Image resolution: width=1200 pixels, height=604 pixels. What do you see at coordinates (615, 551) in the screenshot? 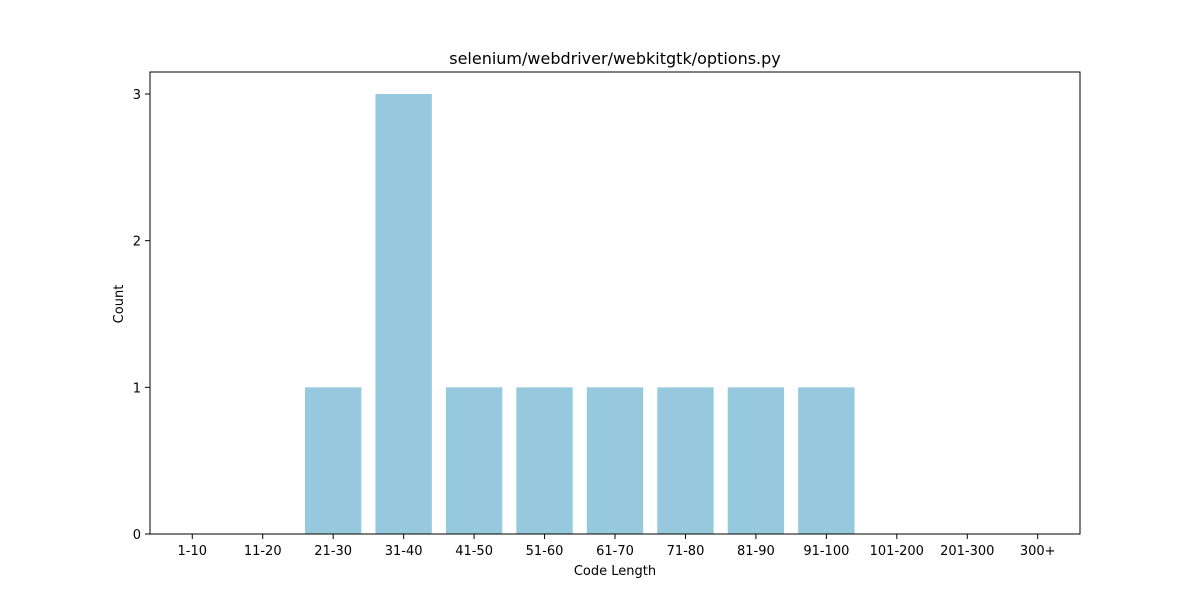
I see `x-tick-label: 61-70` at bounding box center [615, 551].